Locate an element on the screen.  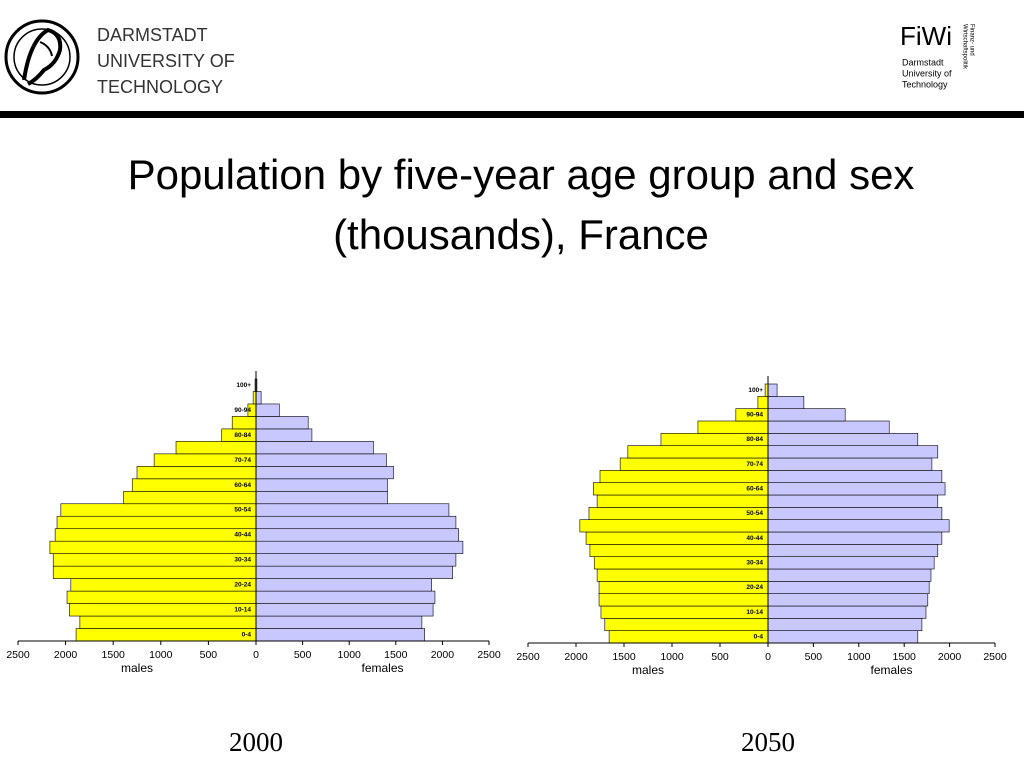
slide-title: (thousands), France is located at coordinates (521, 234).